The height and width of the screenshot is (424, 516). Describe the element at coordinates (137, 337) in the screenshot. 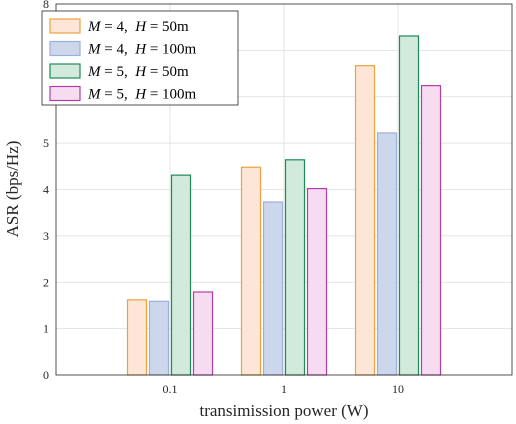

I see `bar-series-1-0.1` at that location.